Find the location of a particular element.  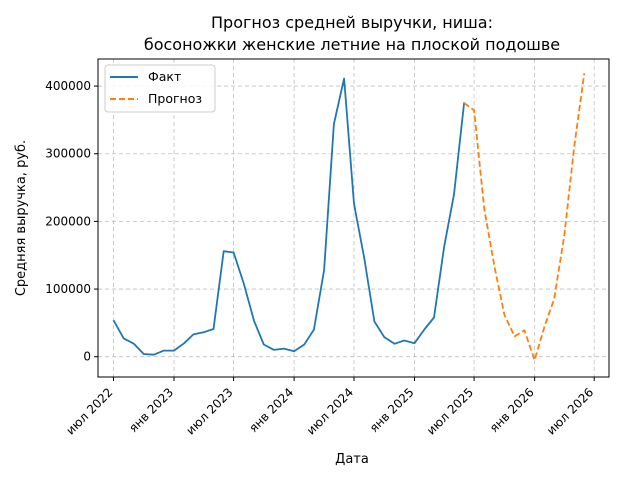

y-tick-label: 200000 is located at coordinates (68, 221).